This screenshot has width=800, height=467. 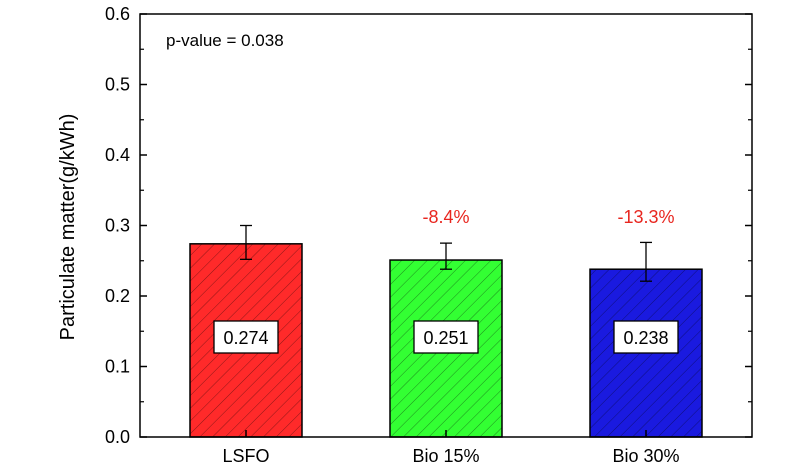 What do you see at coordinates (117, 296) in the screenshot?
I see `y-tick-label: 0.2` at bounding box center [117, 296].